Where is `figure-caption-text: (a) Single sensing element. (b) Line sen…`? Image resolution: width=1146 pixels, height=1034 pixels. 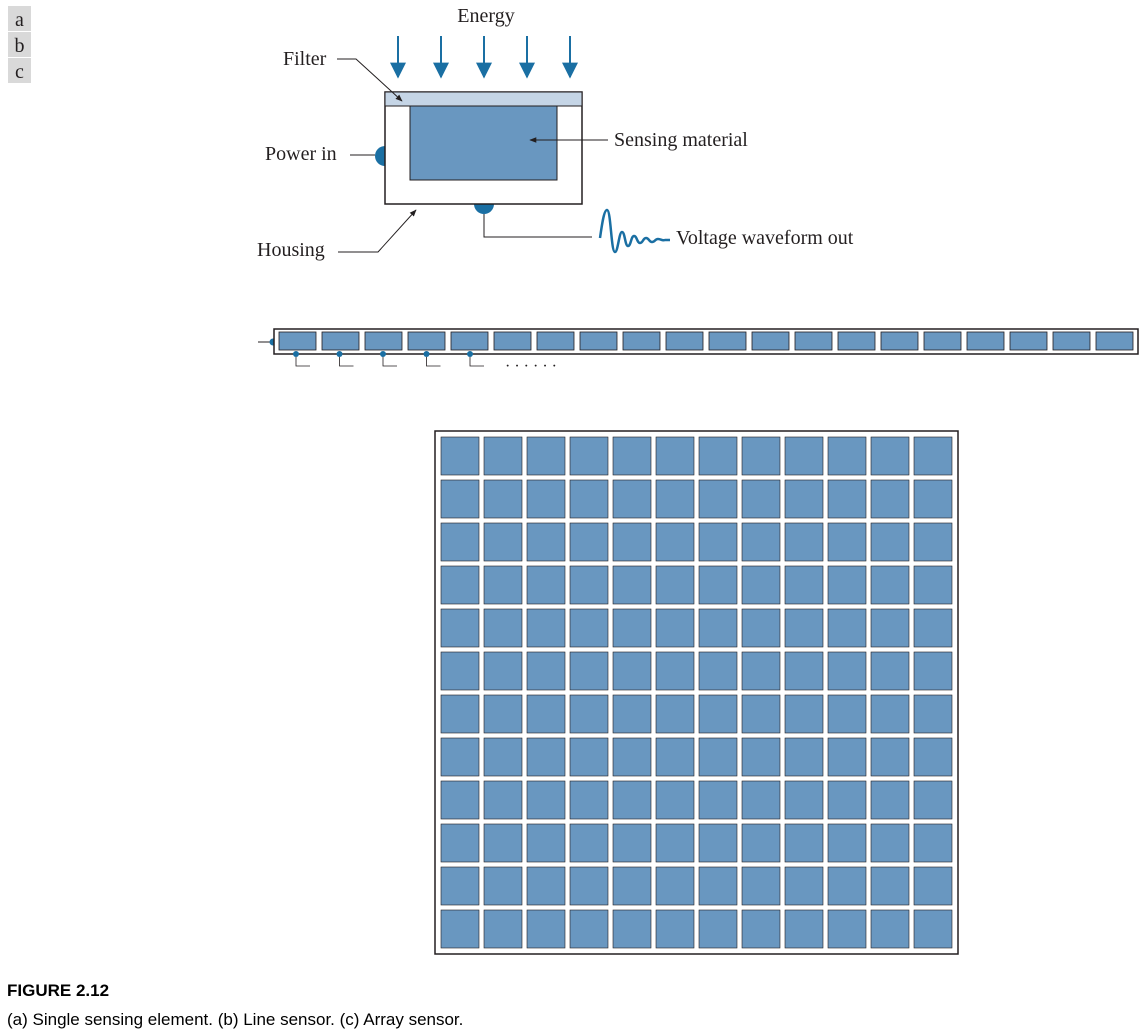
figure-caption-text: (a) Single sensing element. (b) Line sen… is located at coordinates (235, 1019).